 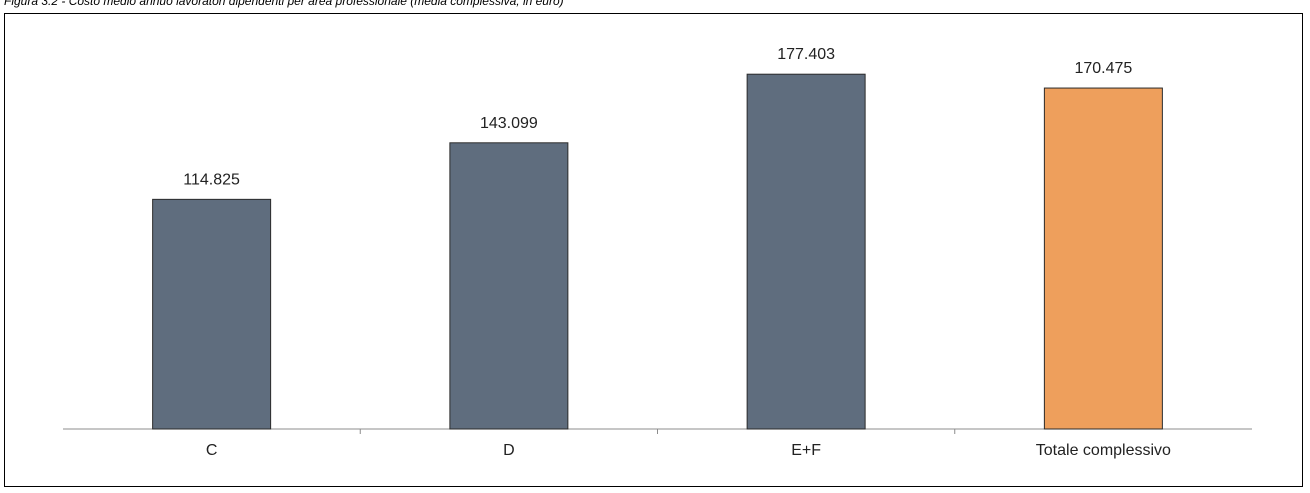 What do you see at coordinates (211, 179) in the screenshot?
I see `data-label: 114.825` at bounding box center [211, 179].